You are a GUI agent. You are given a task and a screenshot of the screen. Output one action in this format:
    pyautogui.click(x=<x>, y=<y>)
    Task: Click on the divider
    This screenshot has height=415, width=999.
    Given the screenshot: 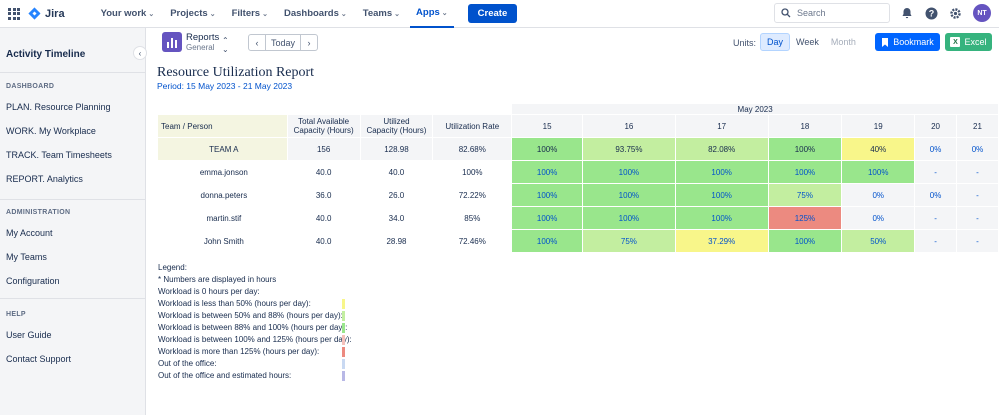 What is the action you would take?
    pyautogui.click(x=72, y=298)
    